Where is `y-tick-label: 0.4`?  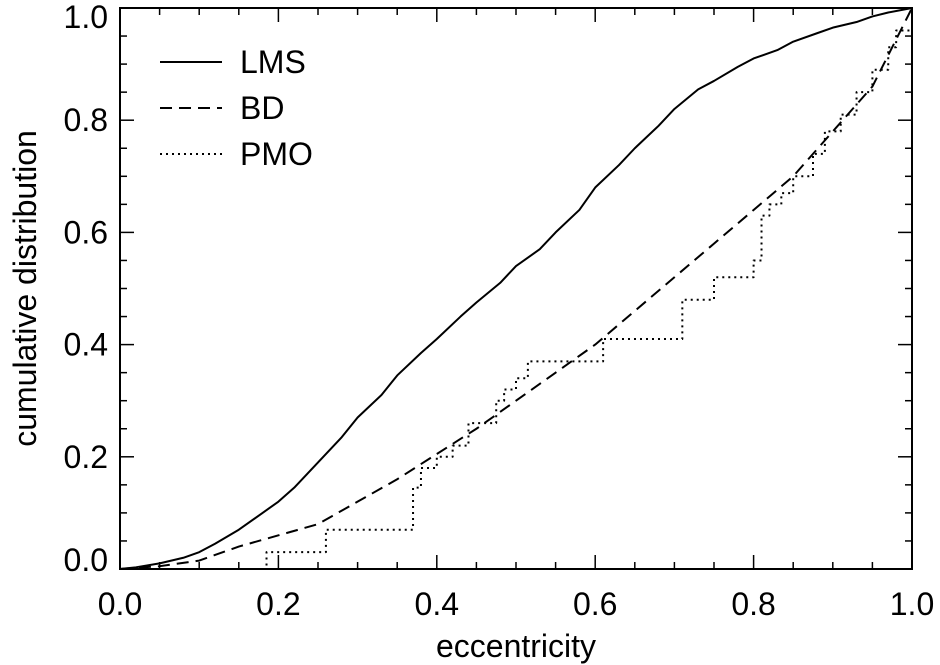 y-tick-label: 0.4 is located at coordinates (86, 345).